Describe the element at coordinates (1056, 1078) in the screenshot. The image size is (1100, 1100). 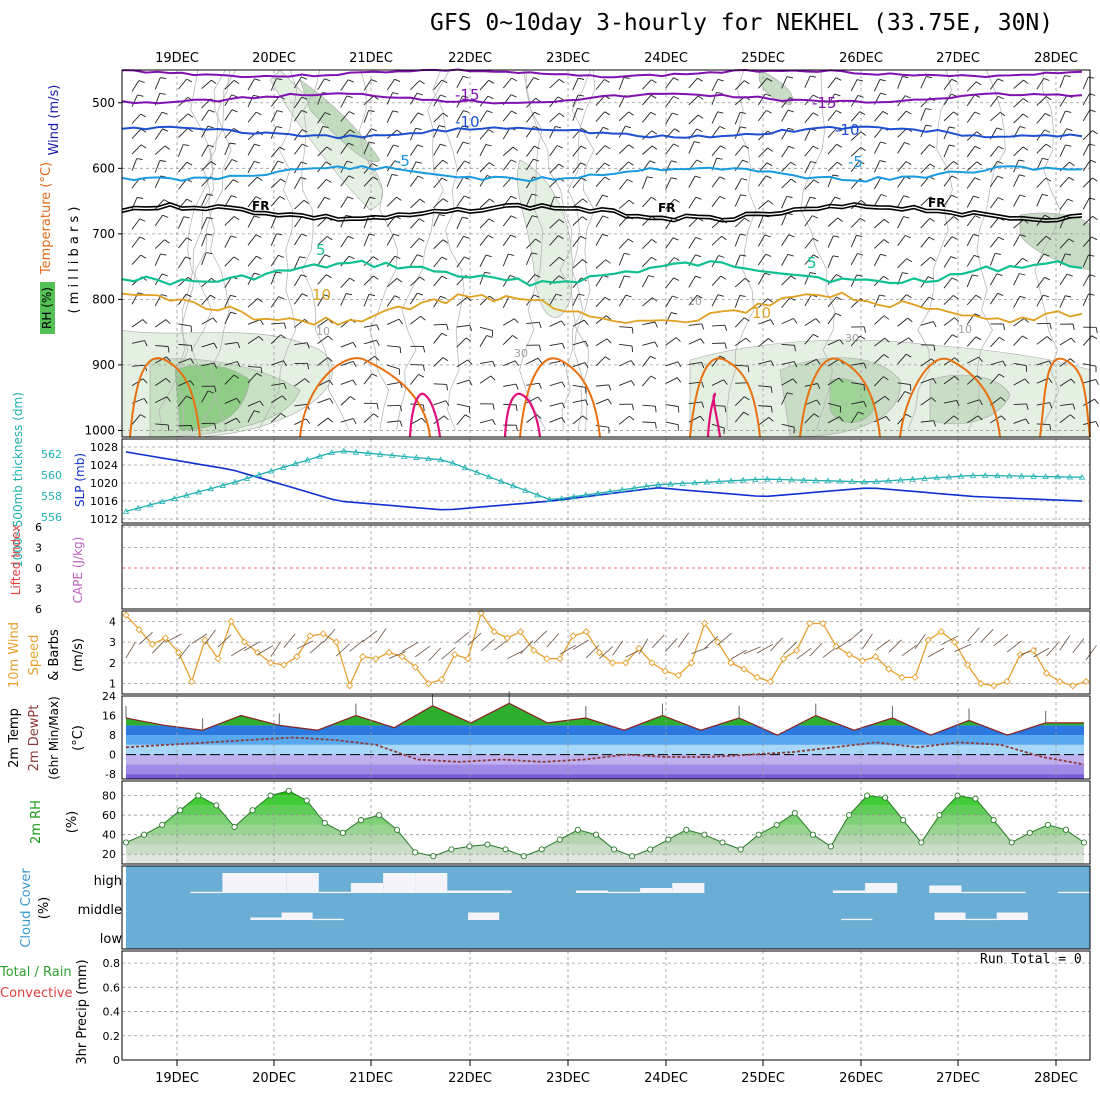
I see `date-label-bottom: 28DEC` at that location.